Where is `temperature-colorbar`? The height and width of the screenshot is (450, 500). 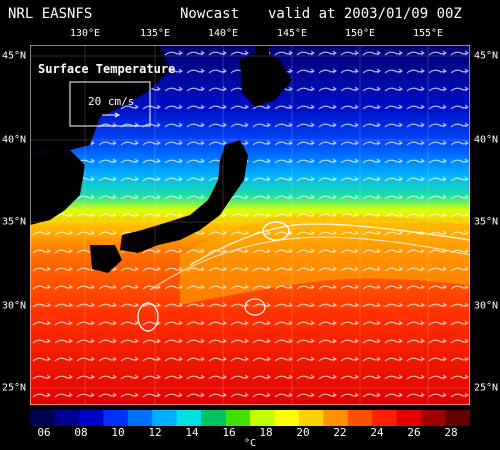 temperature-colorbar is located at coordinates (250, 418).